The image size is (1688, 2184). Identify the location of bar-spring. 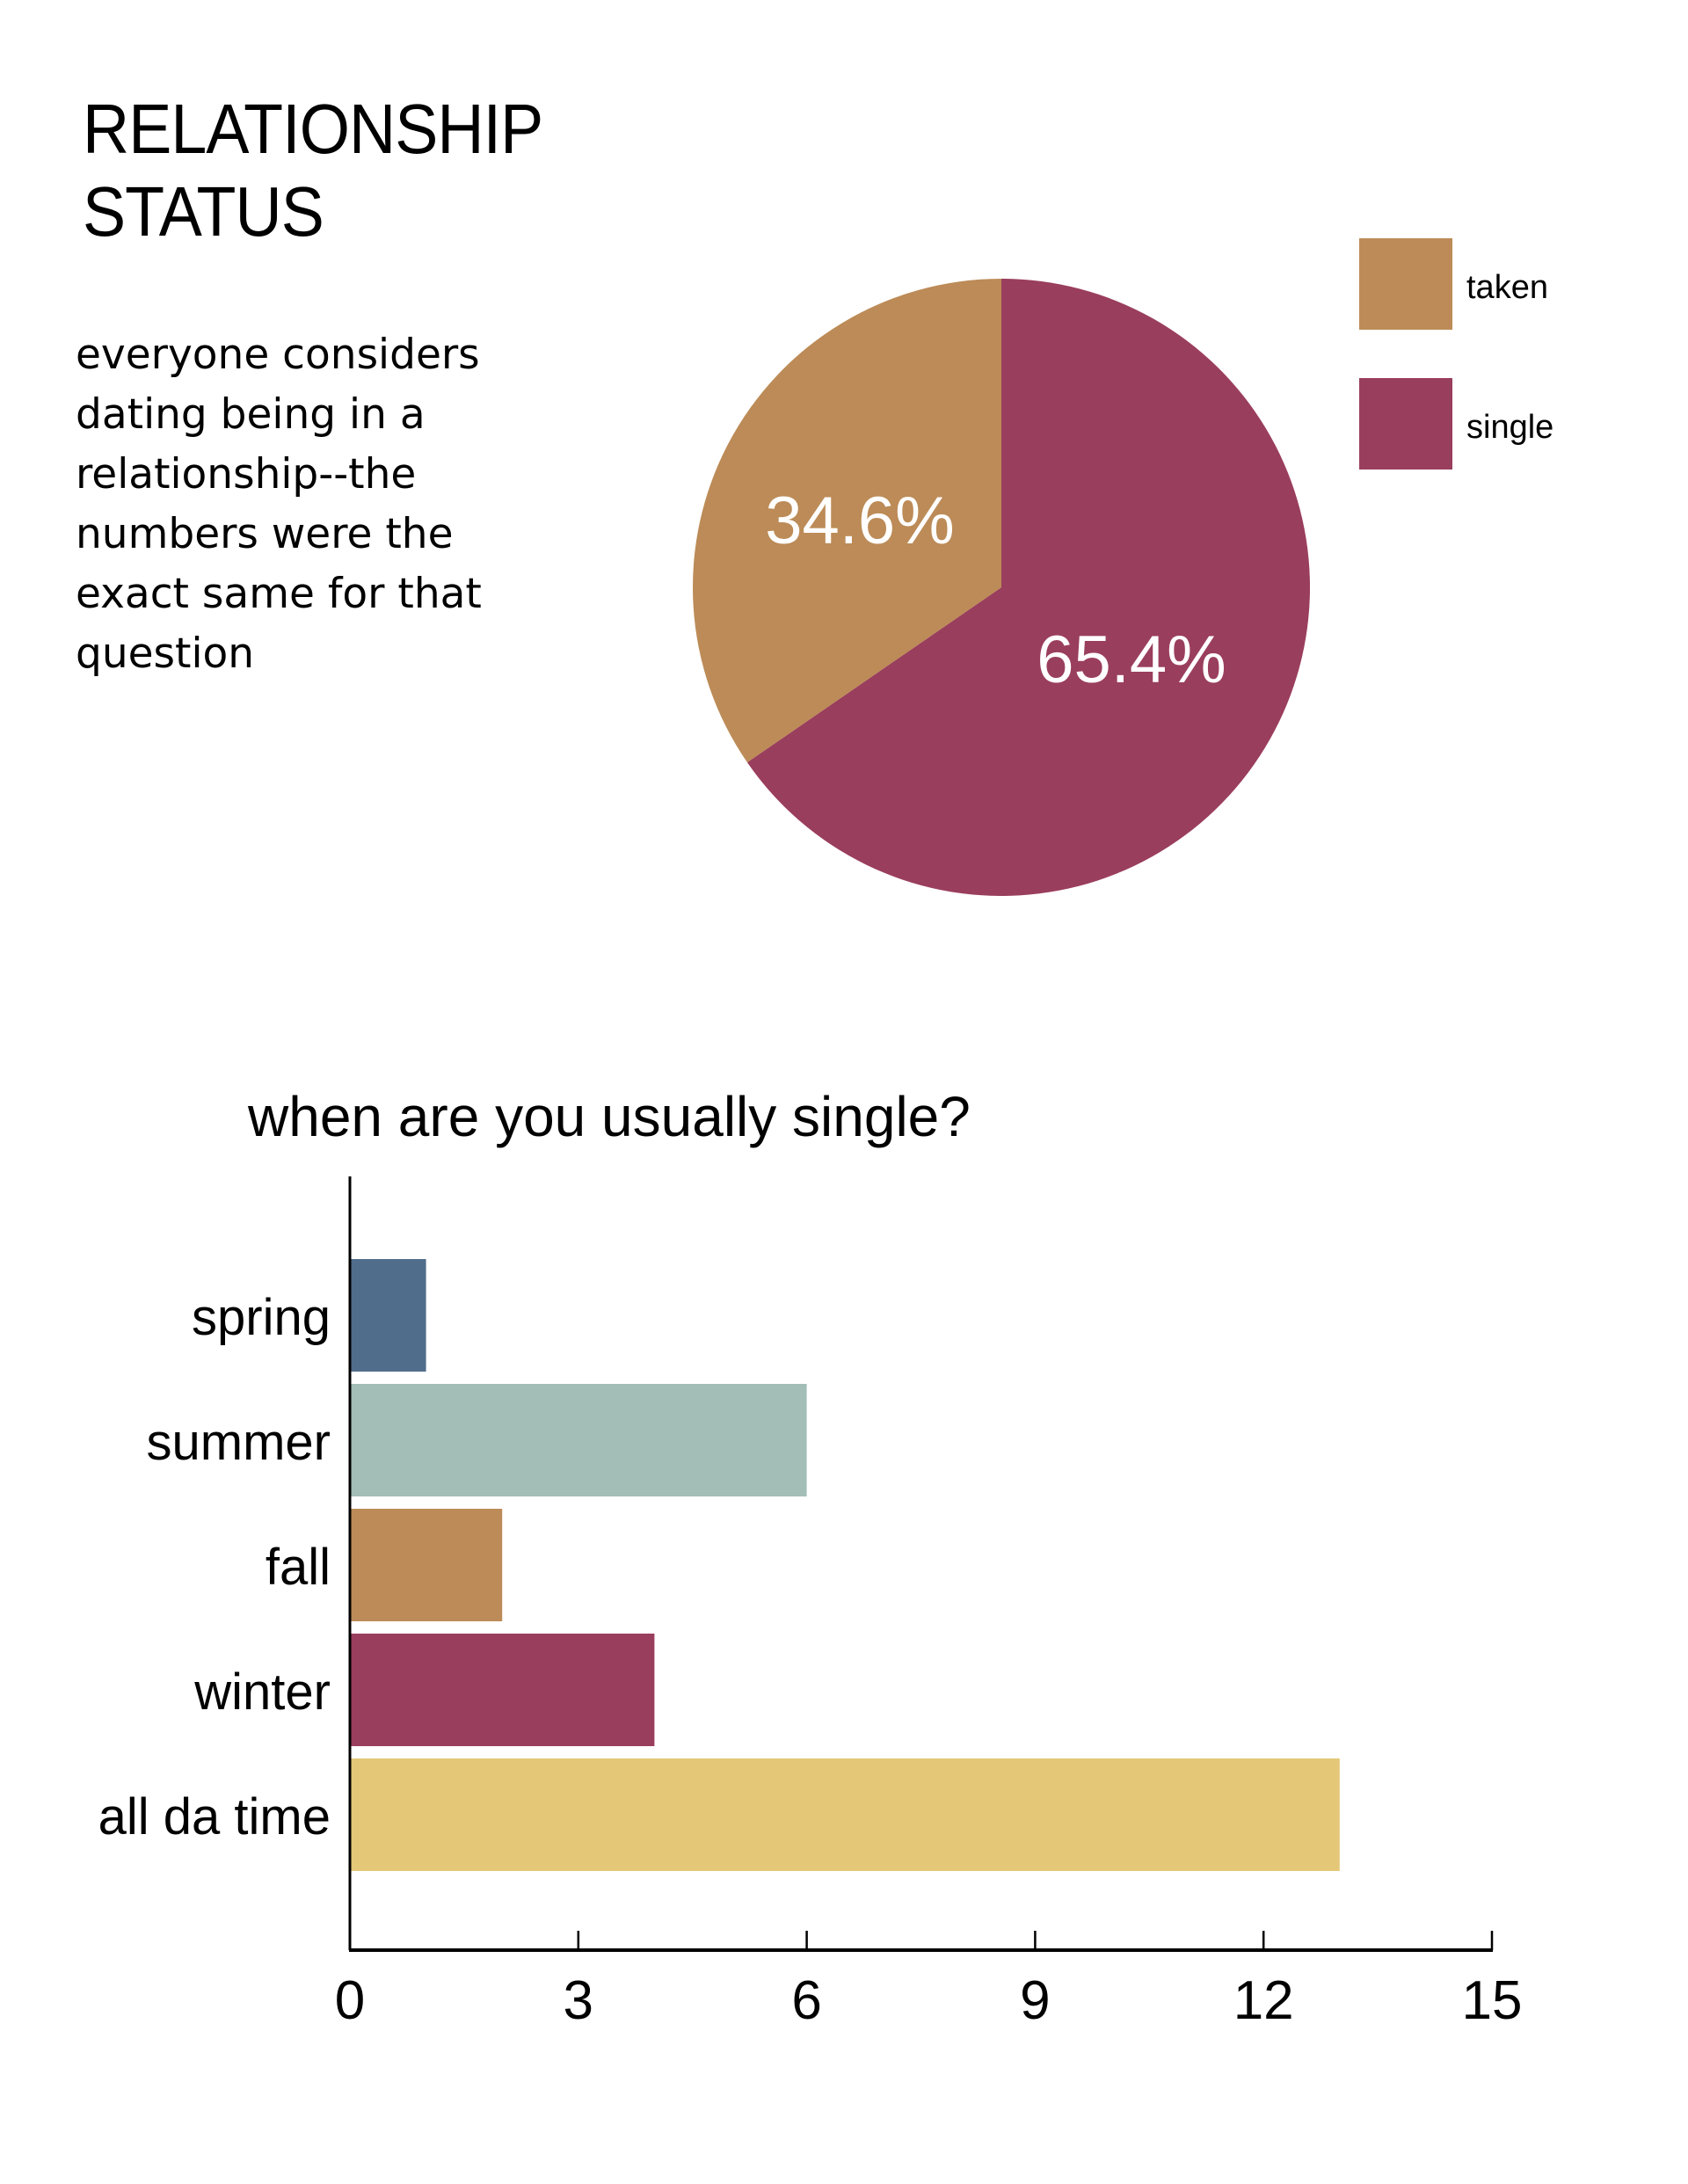
(388, 1315).